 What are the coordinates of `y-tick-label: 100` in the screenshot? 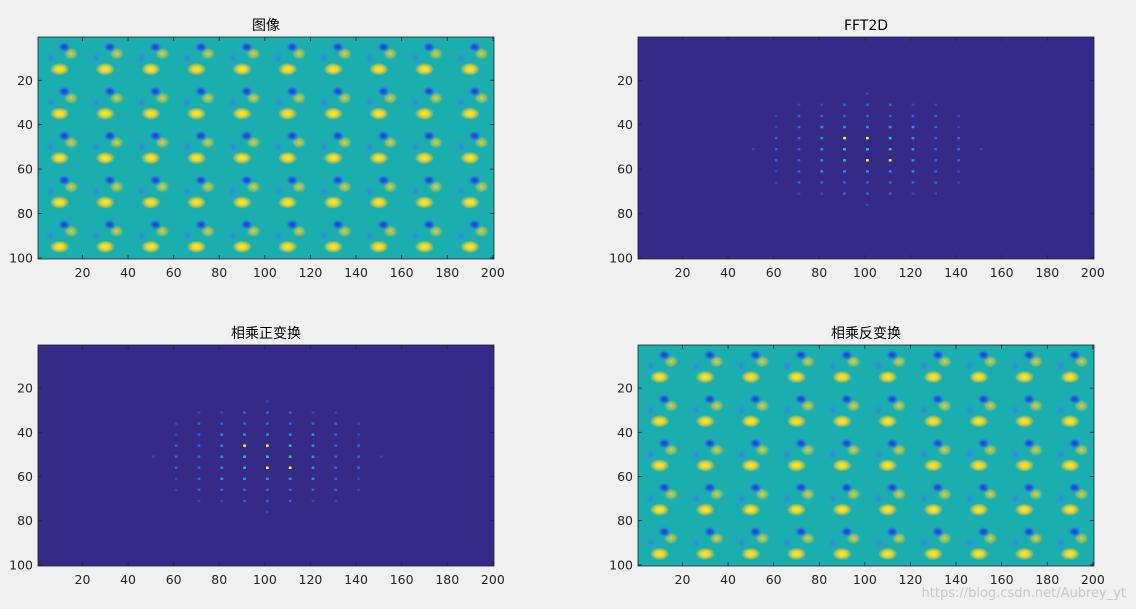 It's located at (621, 257).